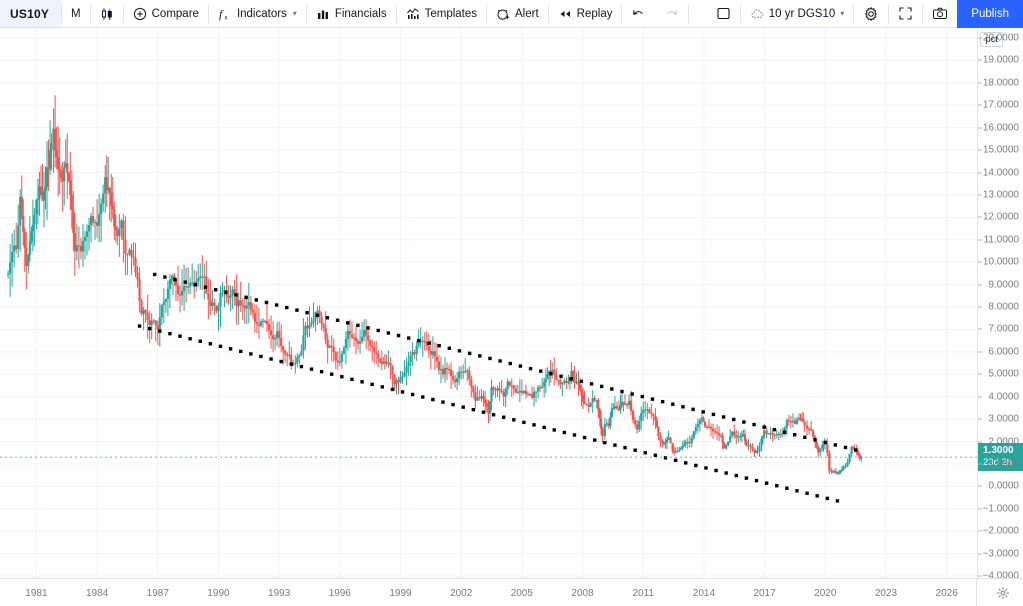 This screenshot has width=1023, height=606. Describe the element at coordinates (360, 13) in the screenshot. I see `financials-label: Financials` at that location.